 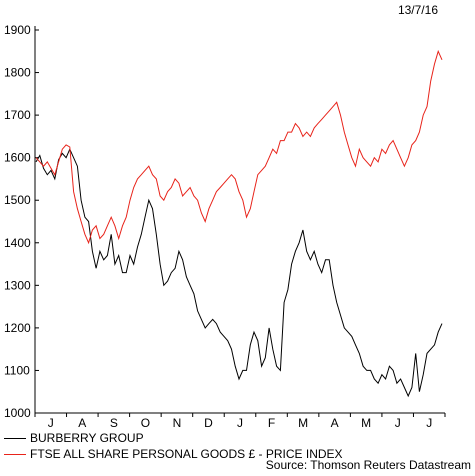 What do you see at coordinates (17, 413) in the screenshot?
I see `y-tick-label: 1000` at bounding box center [17, 413].